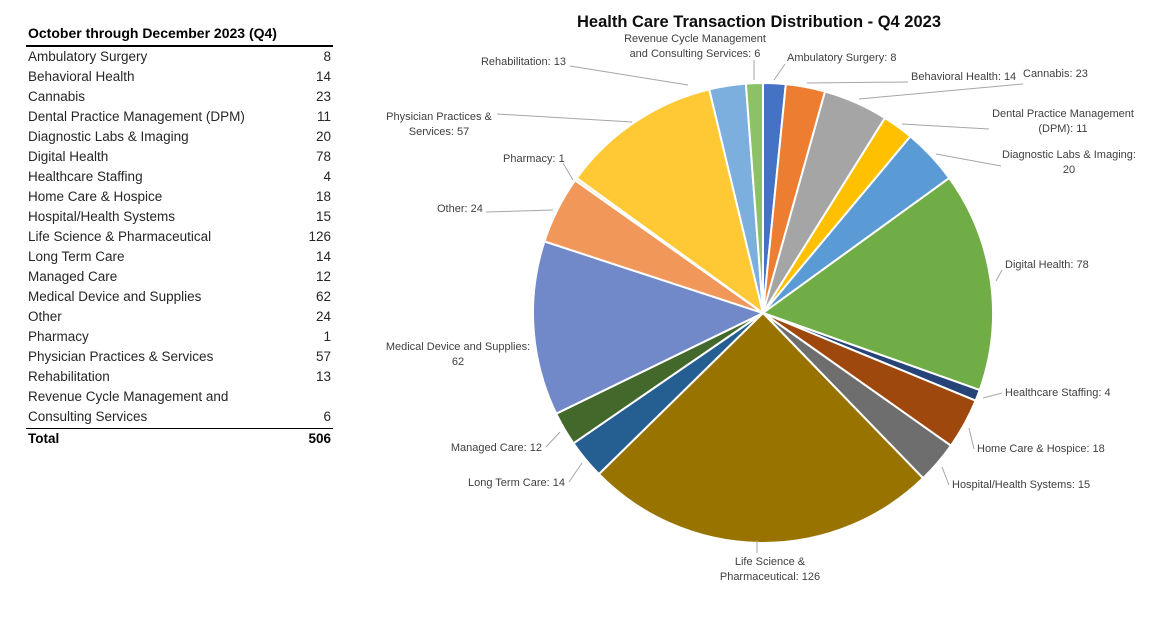 The width and height of the screenshot is (1155, 617). Describe the element at coordinates (179, 438) in the screenshot. I see `table-total-row: Total 506` at that location.